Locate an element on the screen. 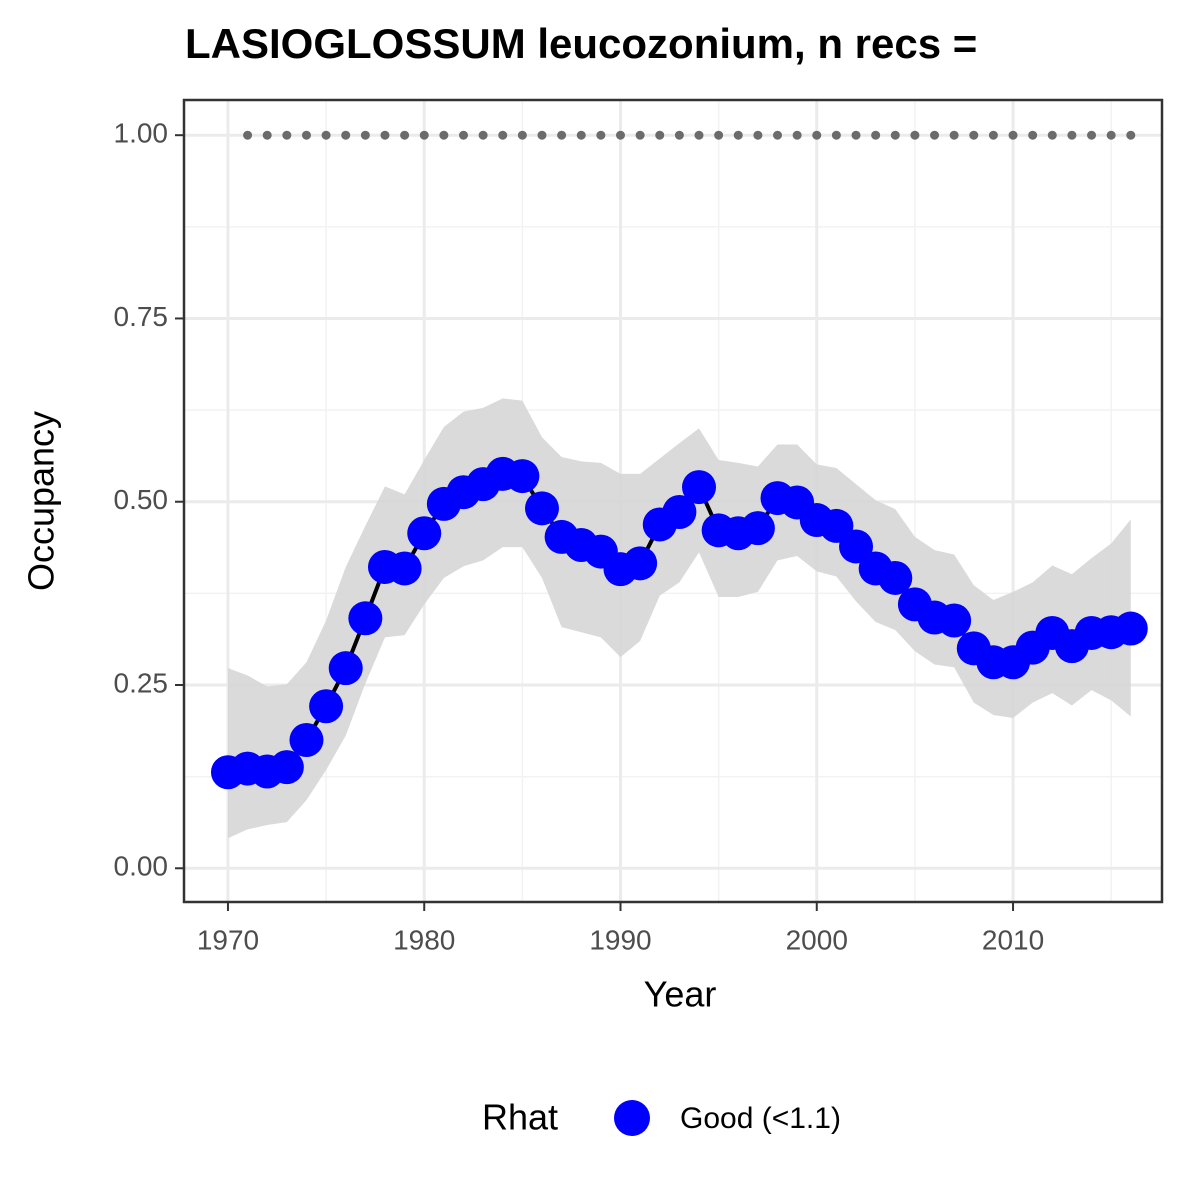 Image resolution: width=1200 pixels, height=1200 pixels. x-tick-label: 1990 is located at coordinates (620, 939).